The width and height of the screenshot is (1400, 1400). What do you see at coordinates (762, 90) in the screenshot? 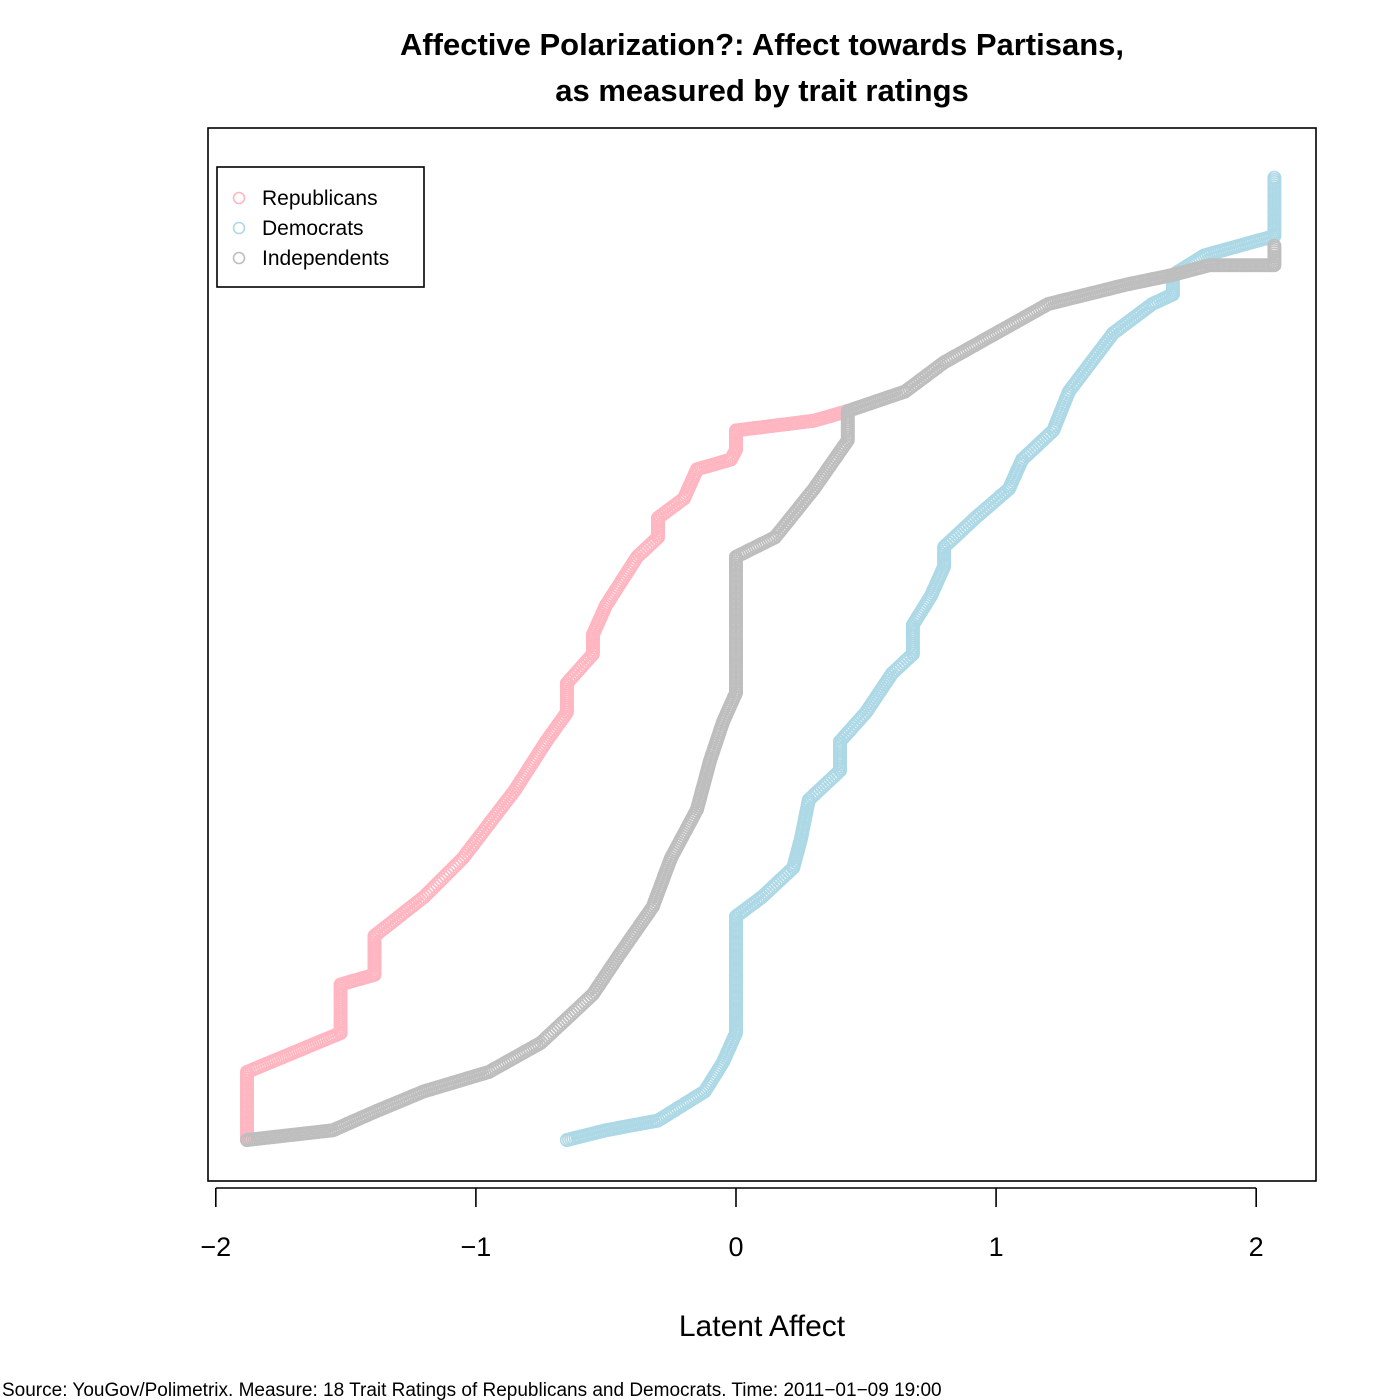
I see `chart-title-line-2: as measured by trait ratings` at bounding box center [762, 90].